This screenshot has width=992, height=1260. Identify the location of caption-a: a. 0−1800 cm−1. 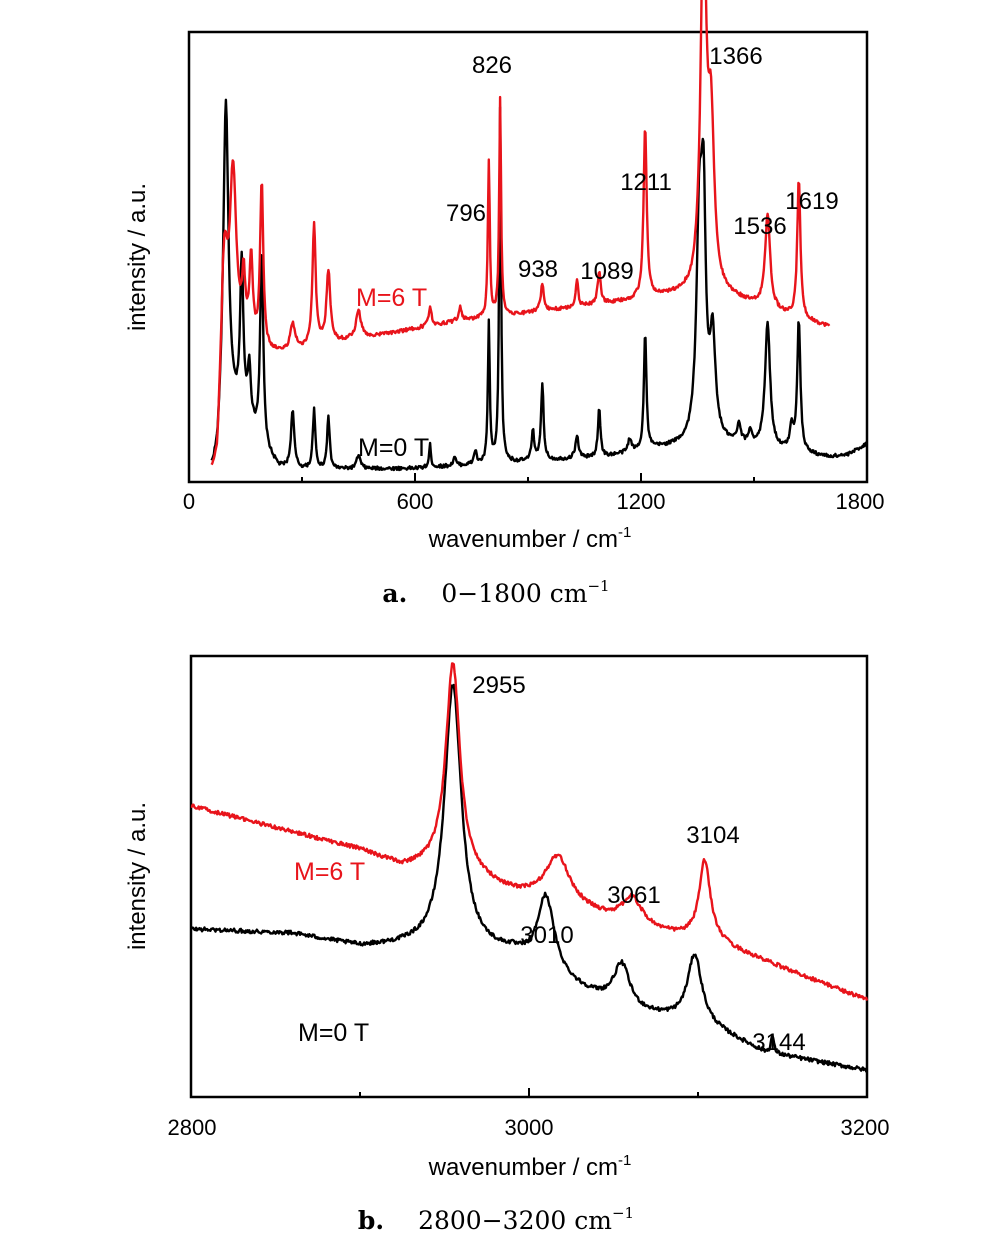
(495, 592).